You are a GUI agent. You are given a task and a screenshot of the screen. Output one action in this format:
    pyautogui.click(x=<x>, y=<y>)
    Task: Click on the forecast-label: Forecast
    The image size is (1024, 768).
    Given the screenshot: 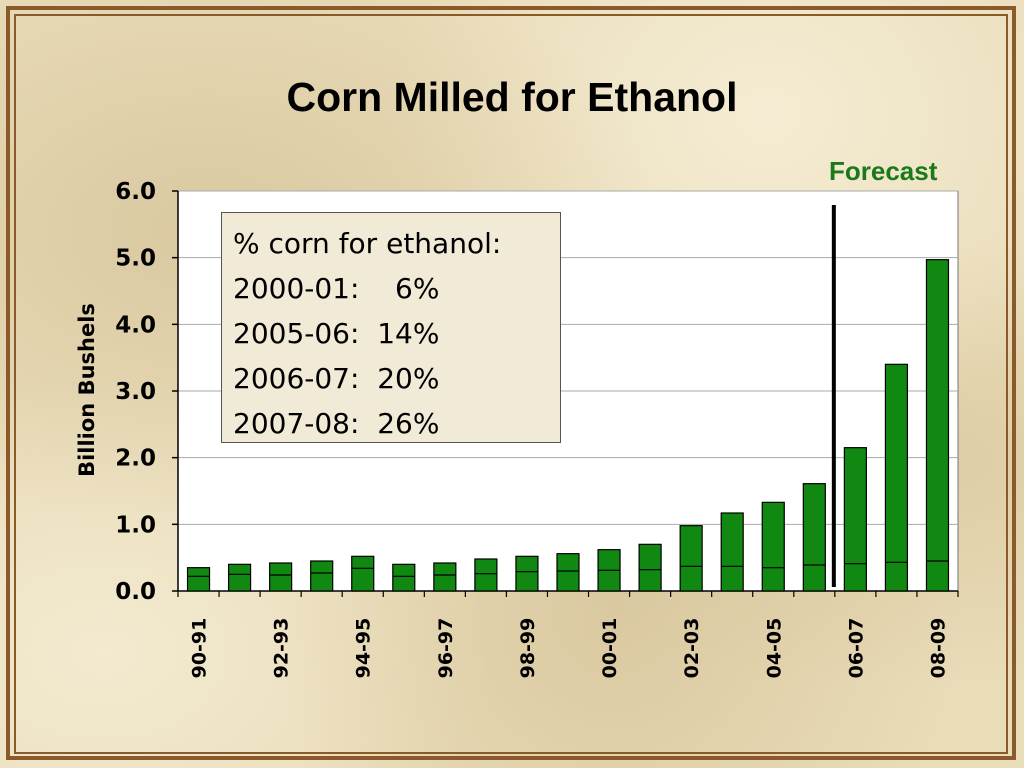 What is the action you would take?
    pyautogui.click(x=883, y=171)
    